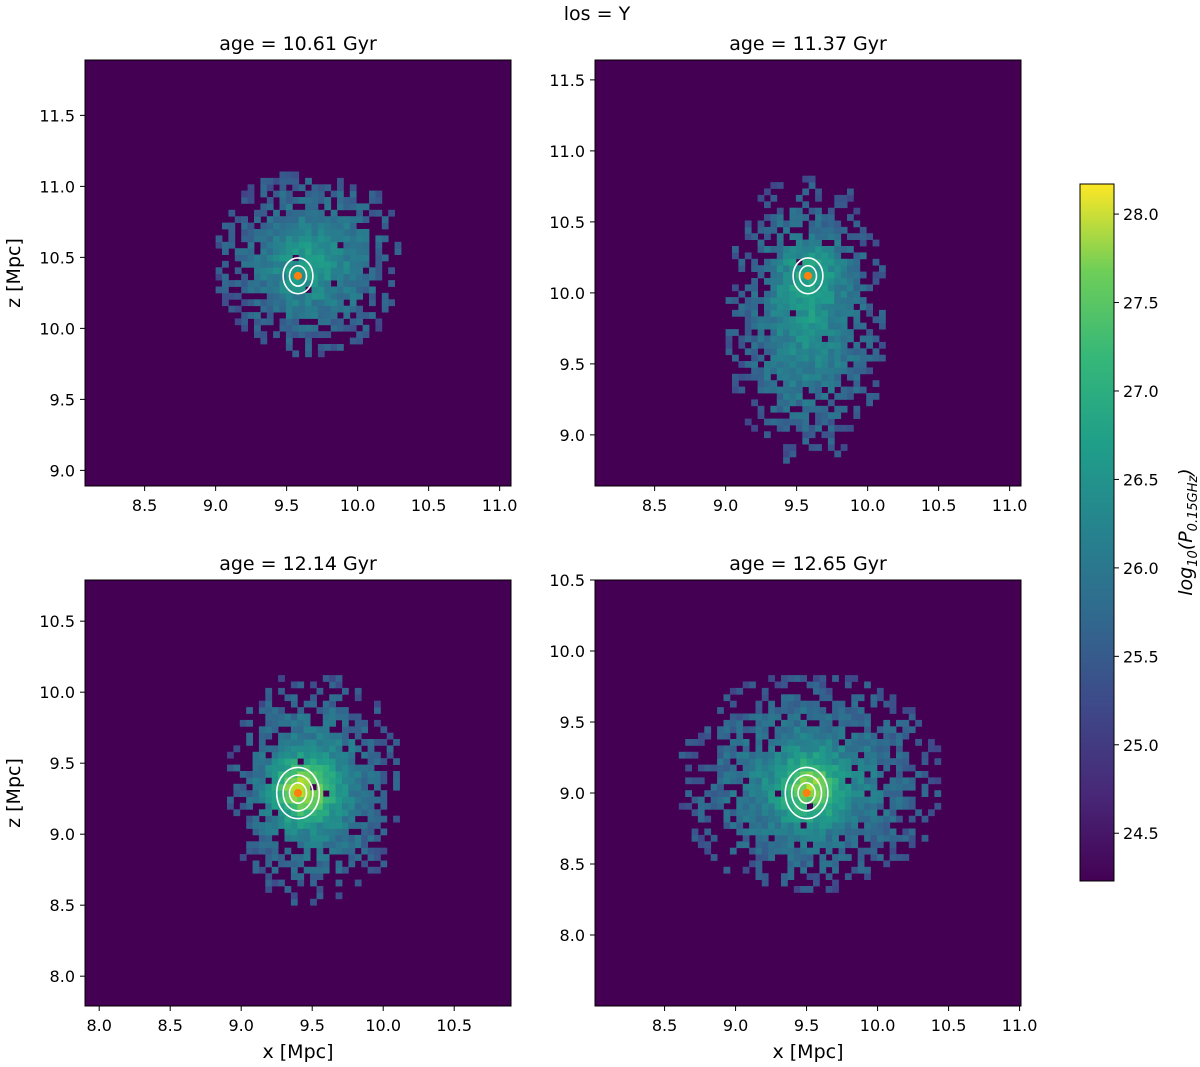 The height and width of the screenshot is (1067, 1200). What do you see at coordinates (1097, 532) in the screenshot?
I see `colorbar-gradient` at bounding box center [1097, 532].